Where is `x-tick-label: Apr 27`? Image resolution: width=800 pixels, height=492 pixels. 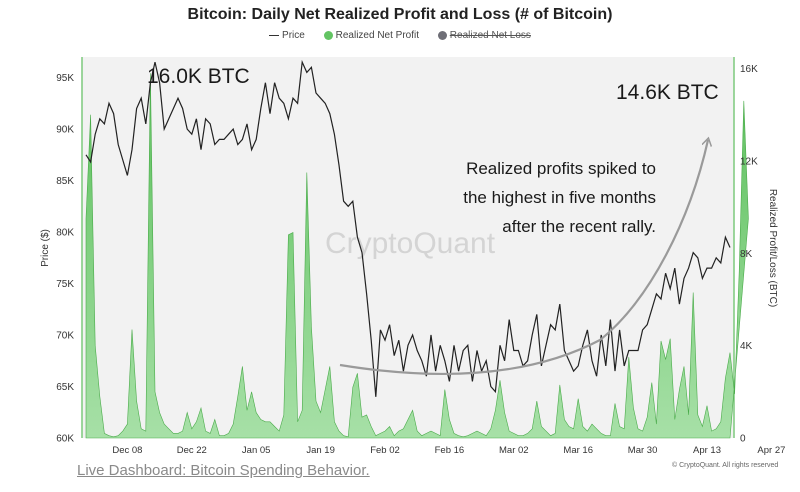
x-tick-label: Apr 27 is located at coordinates (771, 450).